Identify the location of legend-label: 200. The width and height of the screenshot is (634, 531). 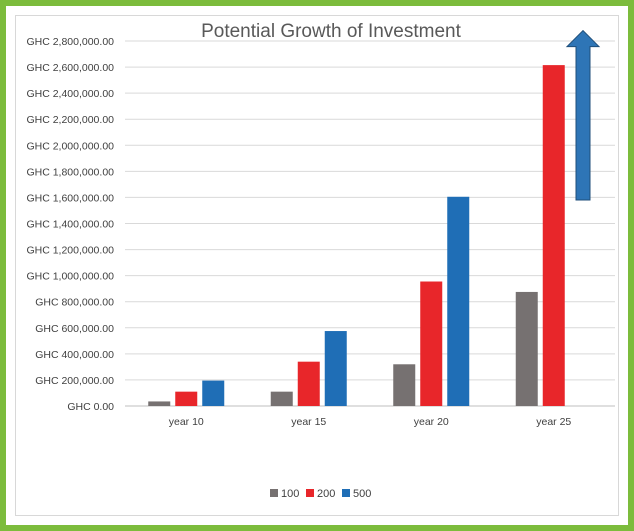
(326, 494).